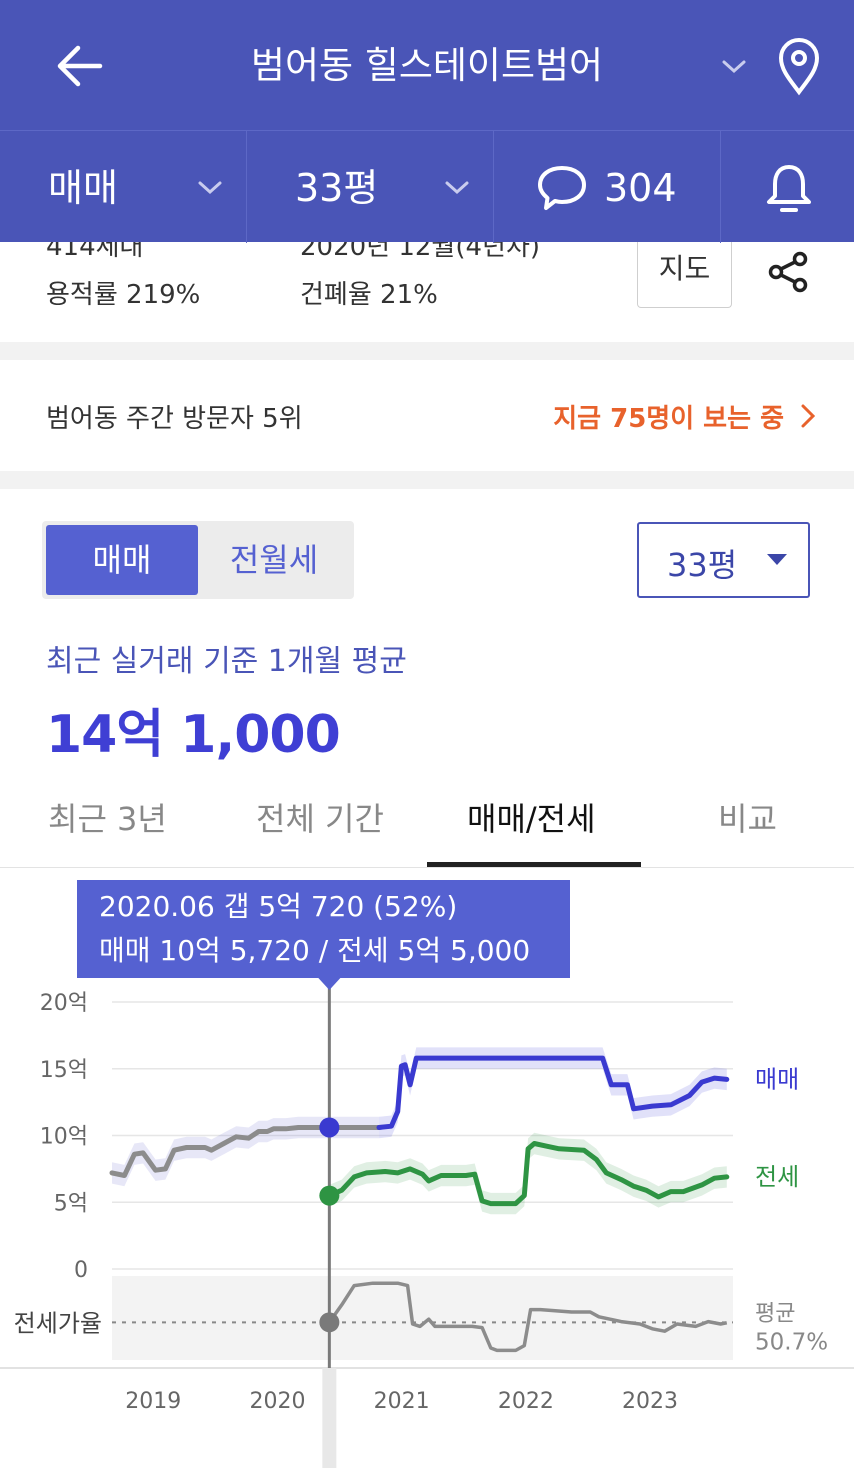 Image resolution: width=854 pixels, height=1469 pixels. What do you see at coordinates (788, 272) in the screenshot?
I see `share-icon` at bounding box center [788, 272].